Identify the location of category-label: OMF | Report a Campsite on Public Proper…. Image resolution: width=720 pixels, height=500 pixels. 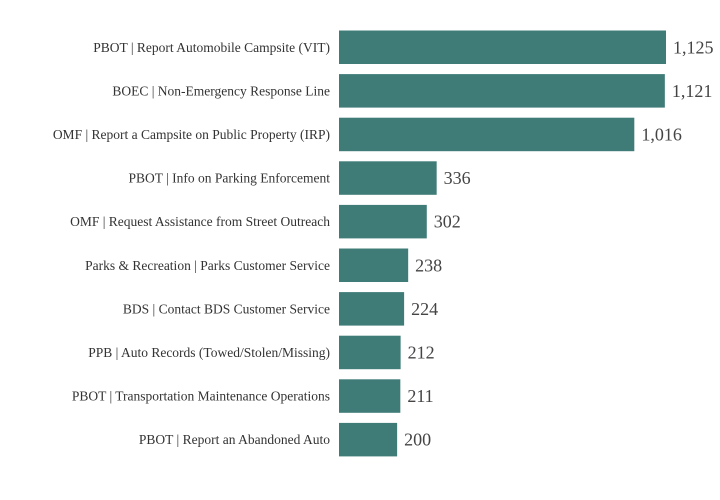
(191, 134).